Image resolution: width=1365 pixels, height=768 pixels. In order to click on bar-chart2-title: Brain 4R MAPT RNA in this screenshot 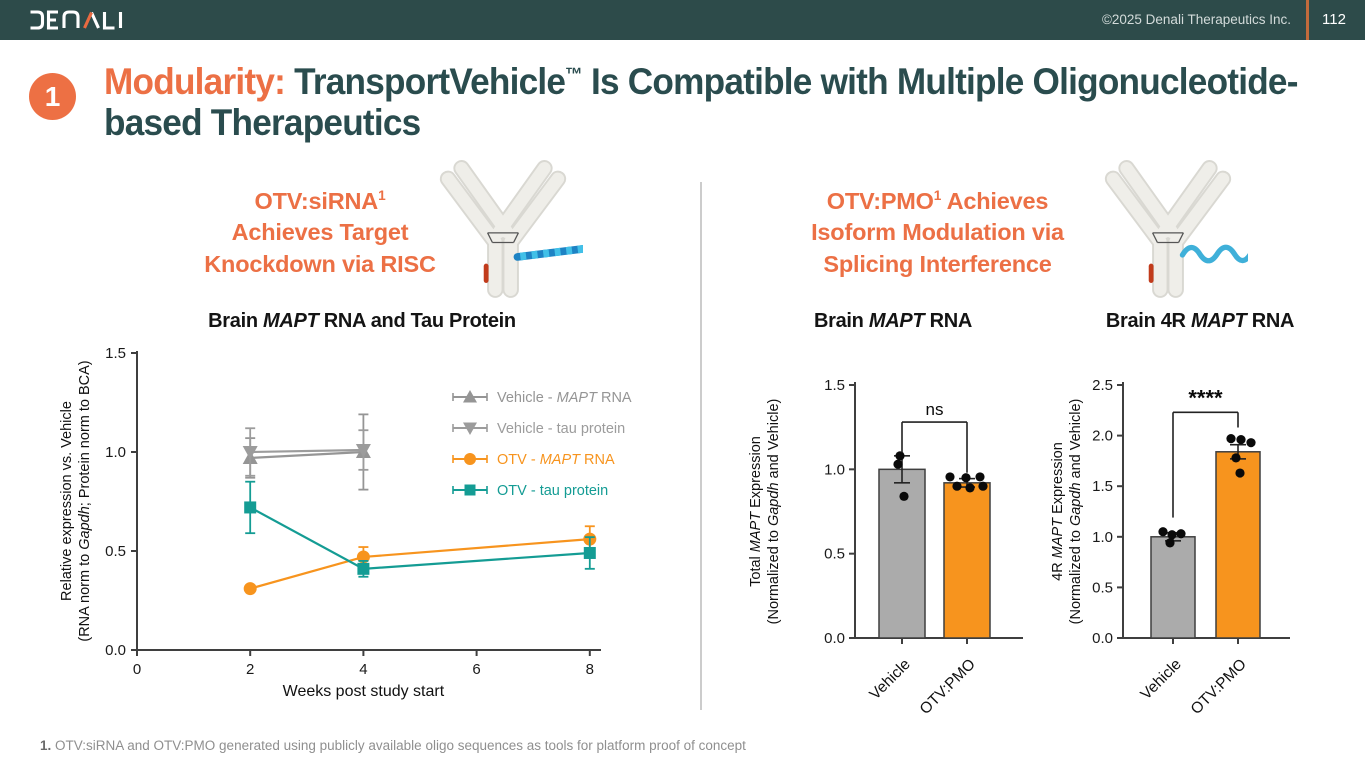, I will do `click(1200, 321)`.